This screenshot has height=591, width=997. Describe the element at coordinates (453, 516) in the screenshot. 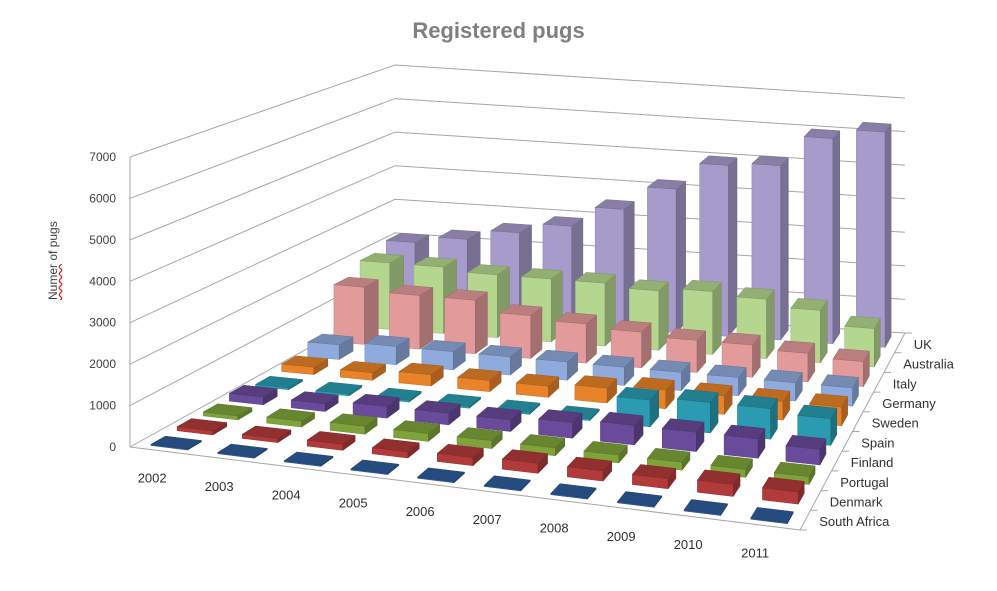

I see `x-axis-labels: 2002 2003 2004 2005 2006 2007 2008 2009 2010 2011` at that location.